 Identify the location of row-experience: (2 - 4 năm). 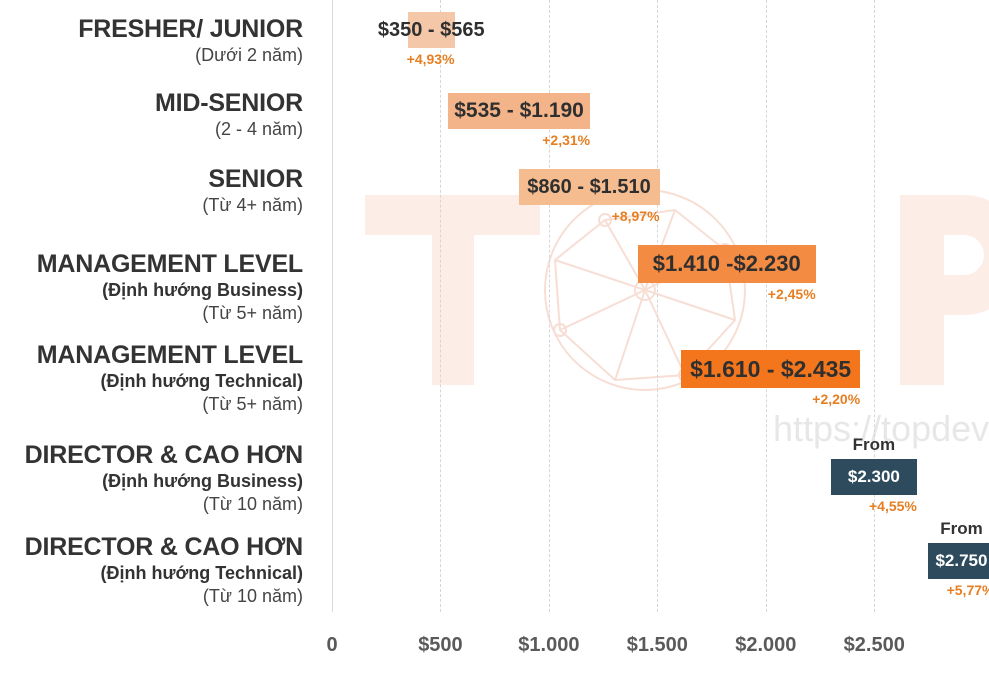
(258, 129).